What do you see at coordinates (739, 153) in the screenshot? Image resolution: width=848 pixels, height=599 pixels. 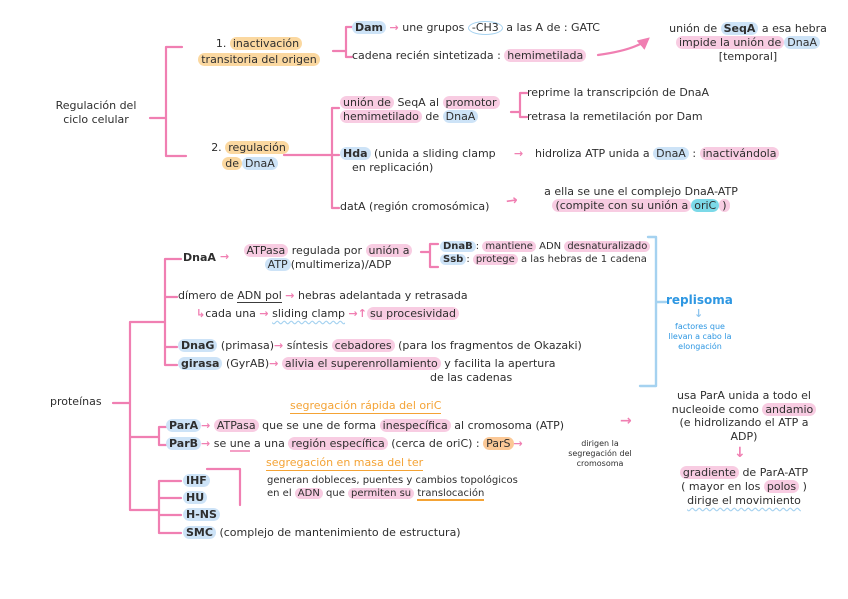 I see `highlight-inactivandola: inactivándola` at bounding box center [739, 153].